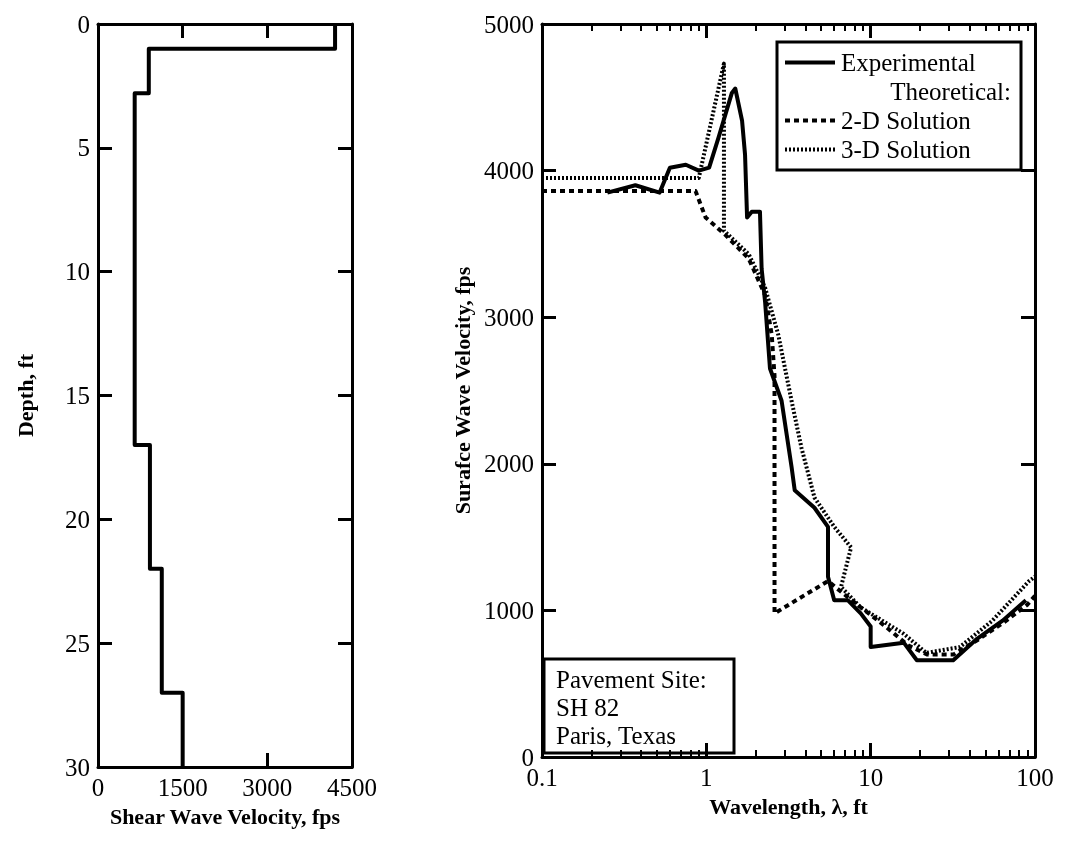 The image size is (1065, 846). What do you see at coordinates (706, 777) in the screenshot?
I see `x-tick-label: 1` at bounding box center [706, 777].